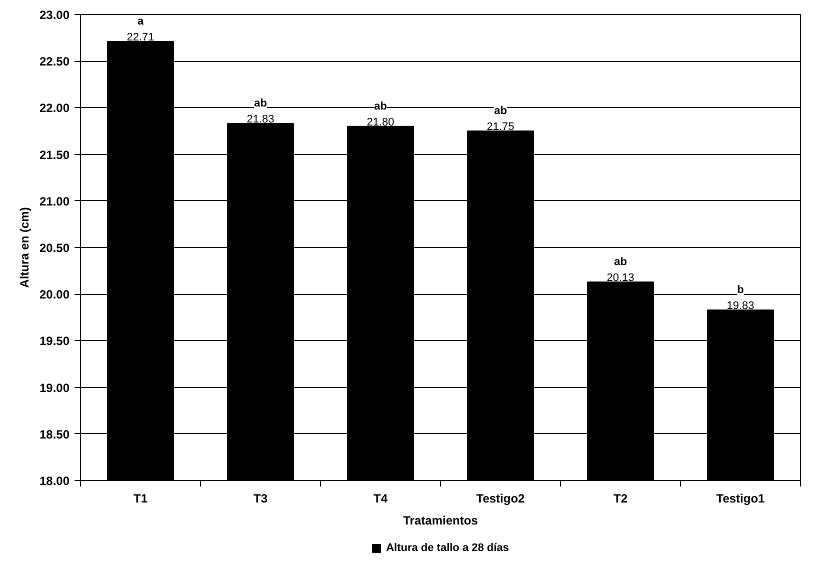  Describe the element at coordinates (740, 290) in the screenshot. I see `annotation: b` at that location.